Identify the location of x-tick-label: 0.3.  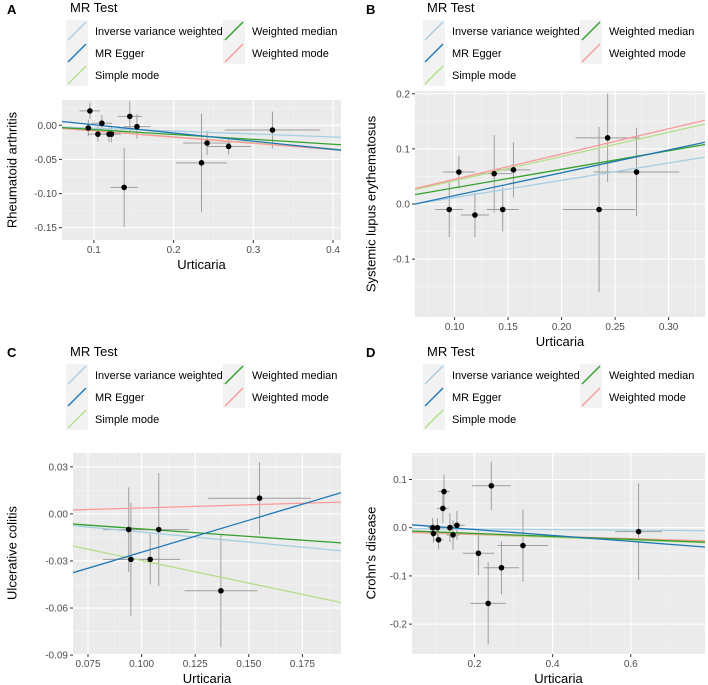
(253, 250).